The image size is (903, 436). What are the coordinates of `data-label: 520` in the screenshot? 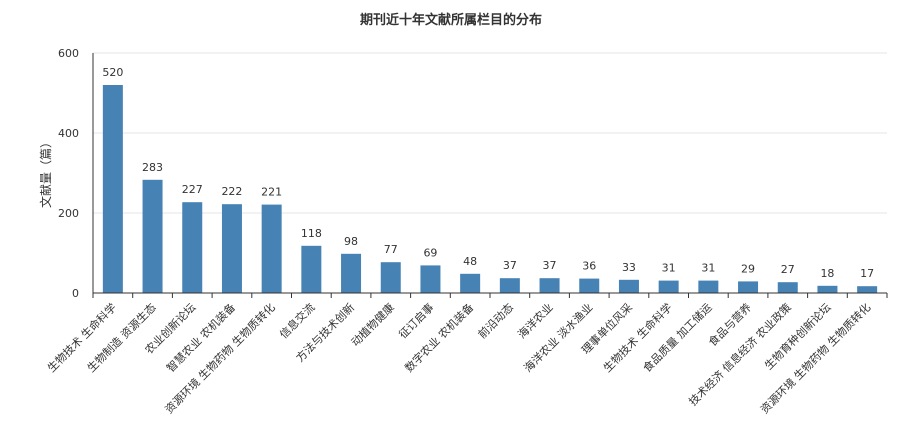 It's located at (112, 72).